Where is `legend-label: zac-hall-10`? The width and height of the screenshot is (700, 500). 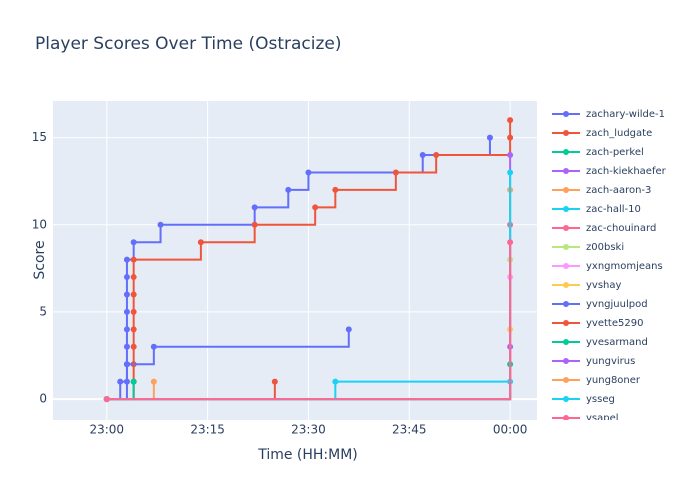
legend-label: zac-hall-10 is located at coordinates (613, 209).